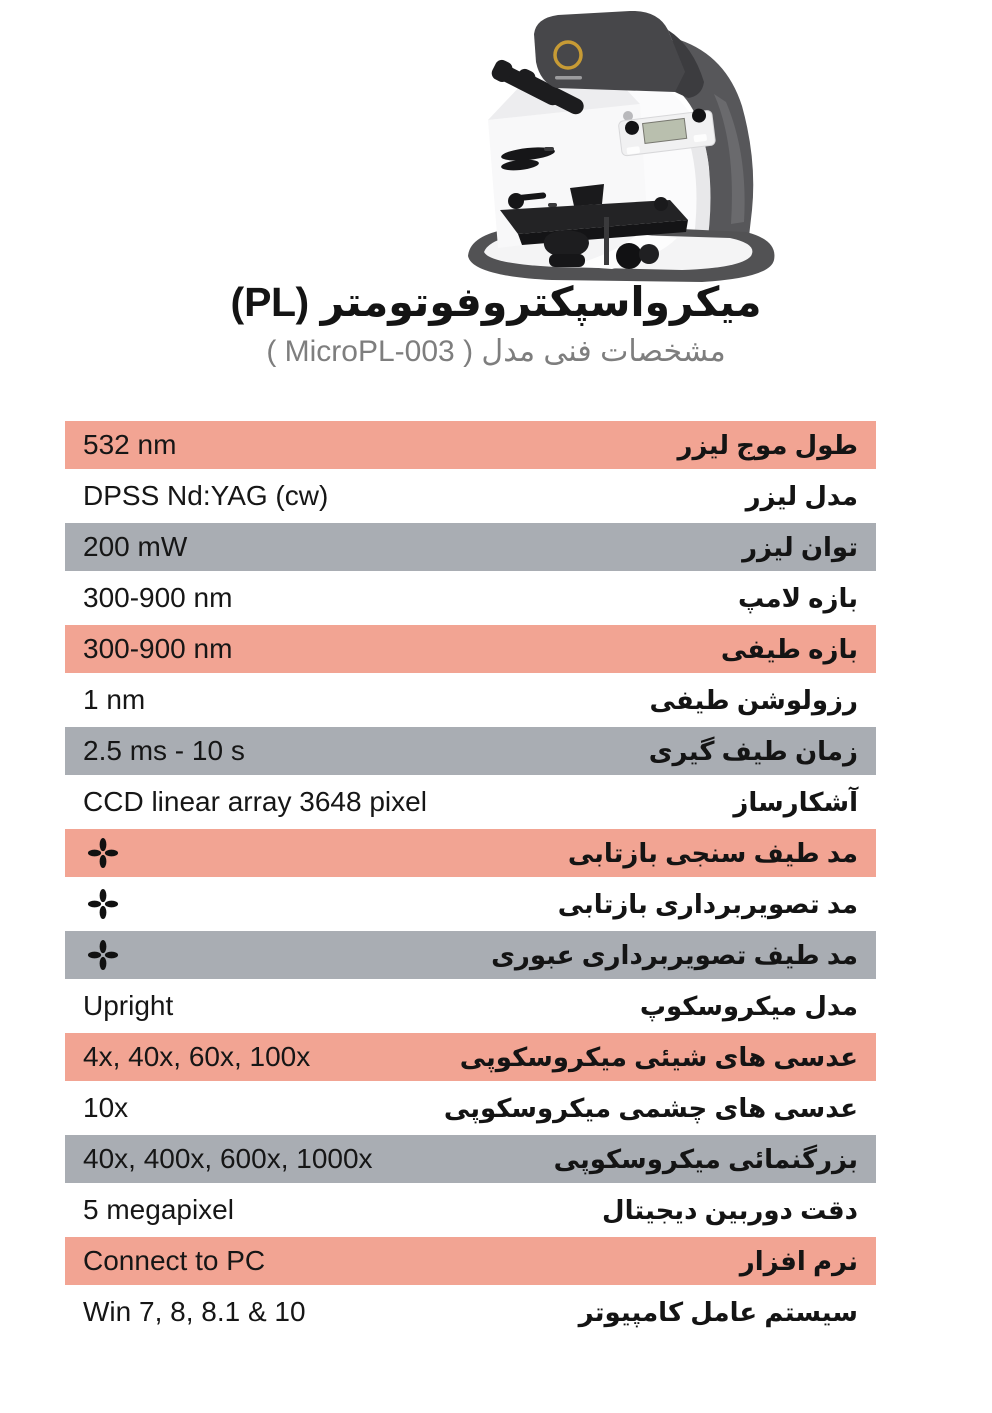  What do you see at coordinates (798, 1260) in the screenshot?
I see `spec-label: نرم افزار` at bounding box center [798, 1260].